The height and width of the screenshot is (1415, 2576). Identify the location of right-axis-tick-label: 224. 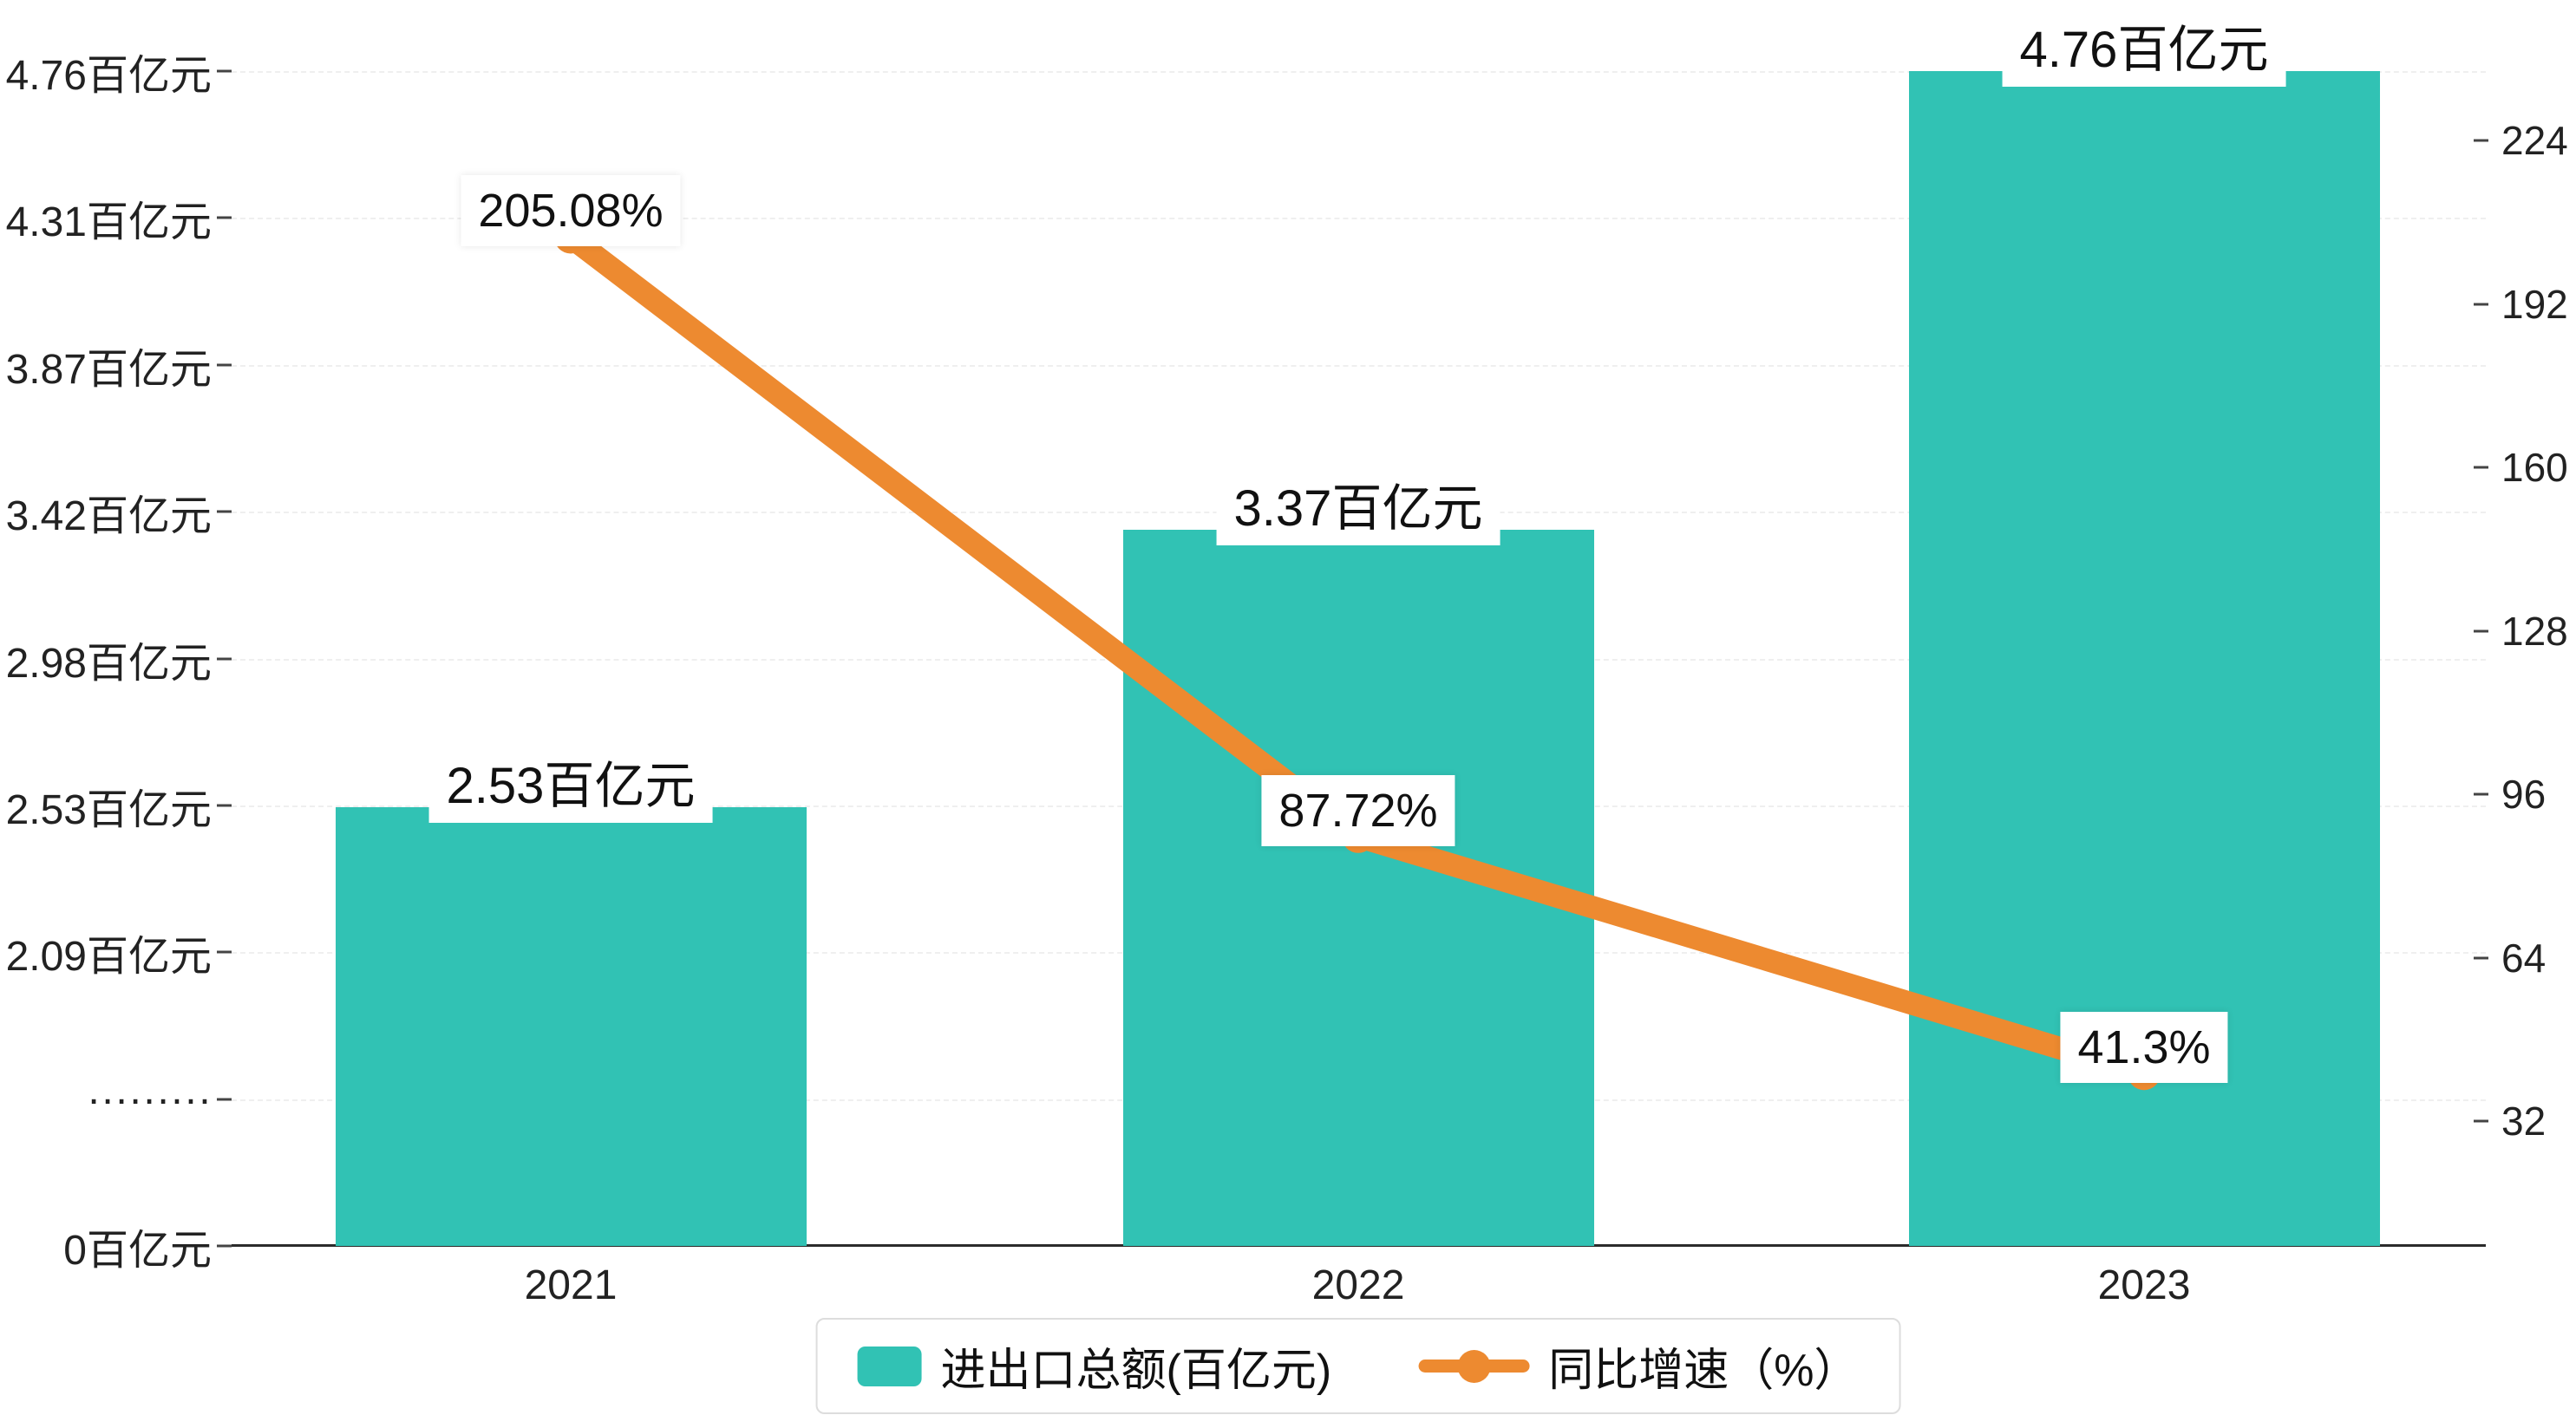
(2534, 140).